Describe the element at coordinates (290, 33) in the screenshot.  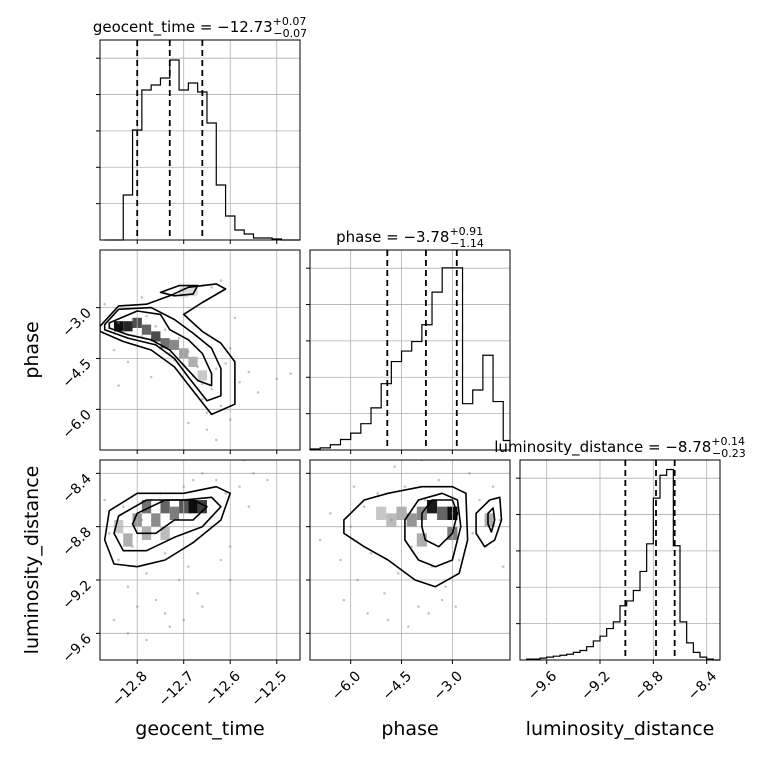
I see `title-lower: −0.07` at that location.